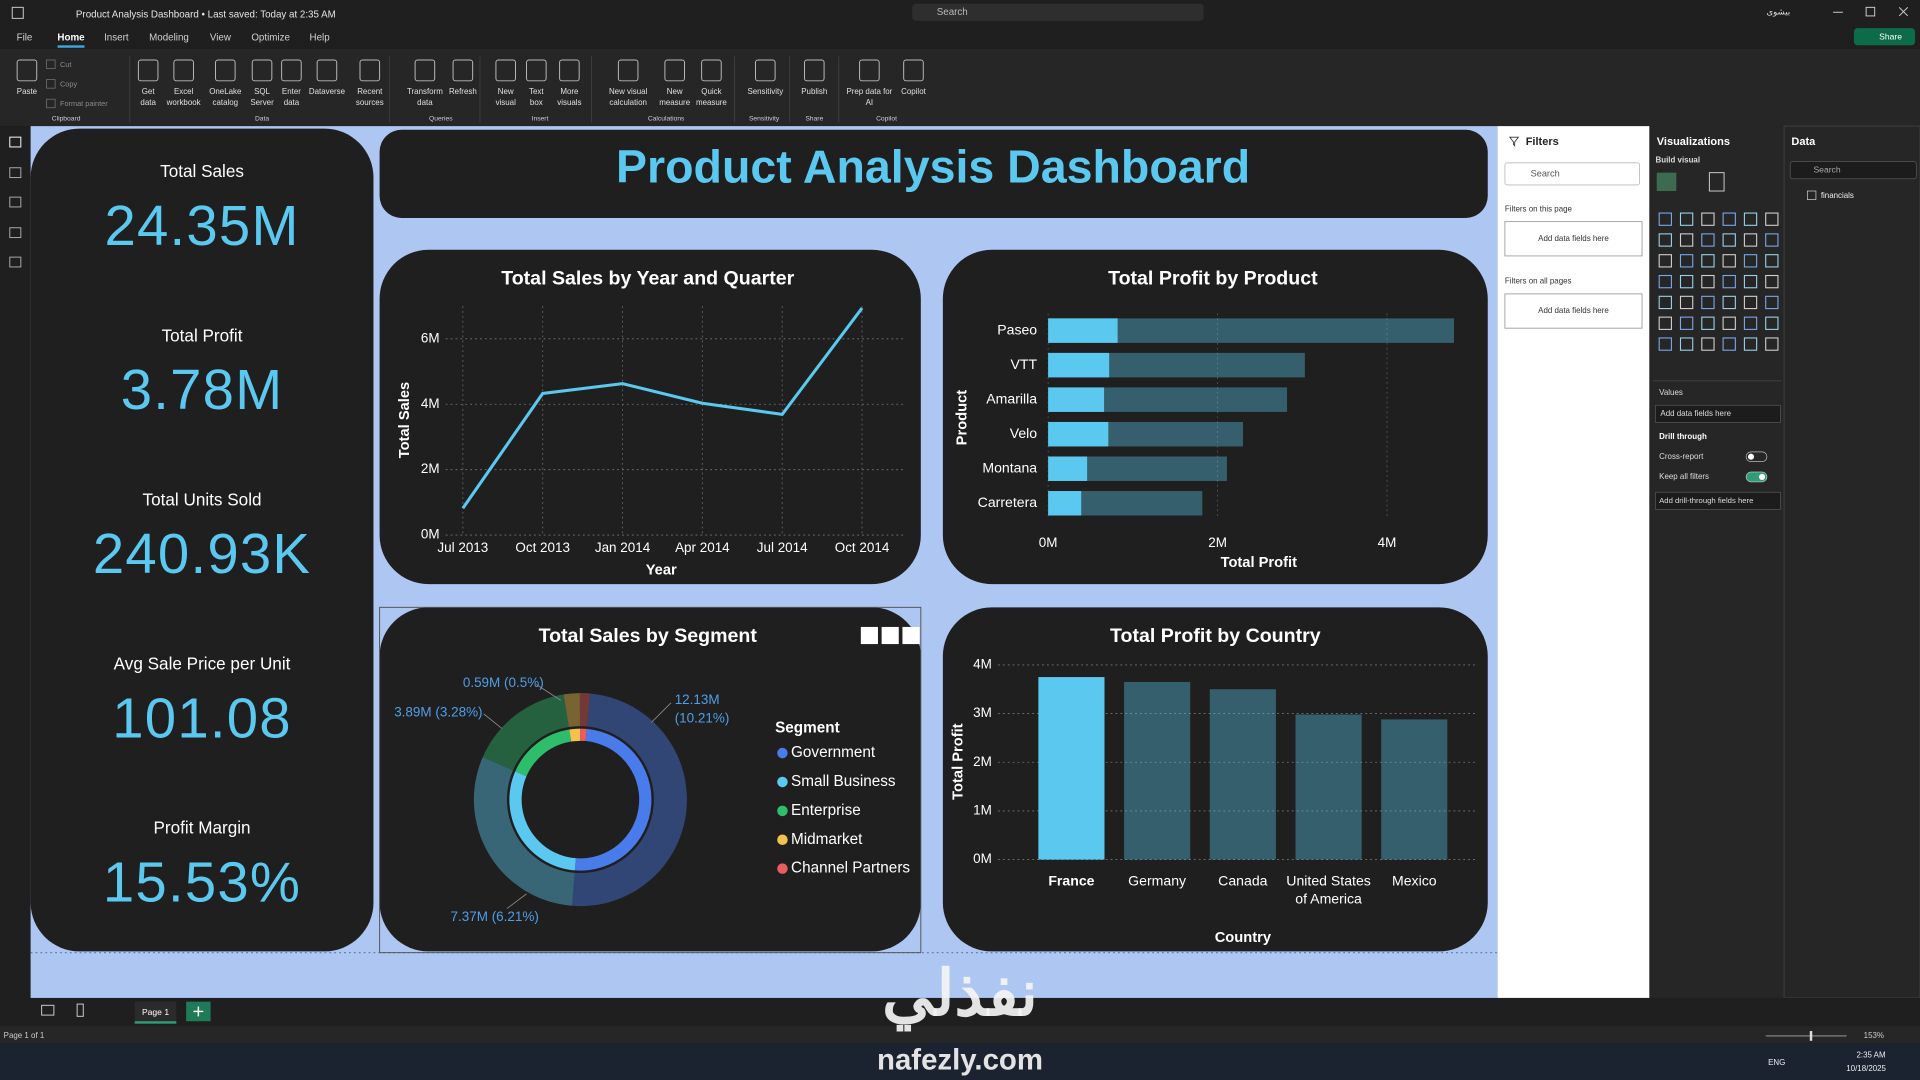 Image resolution: width=1920 pixels, height=1080 pixels. I want to click on build-visual-icon, so click(1666, 182).